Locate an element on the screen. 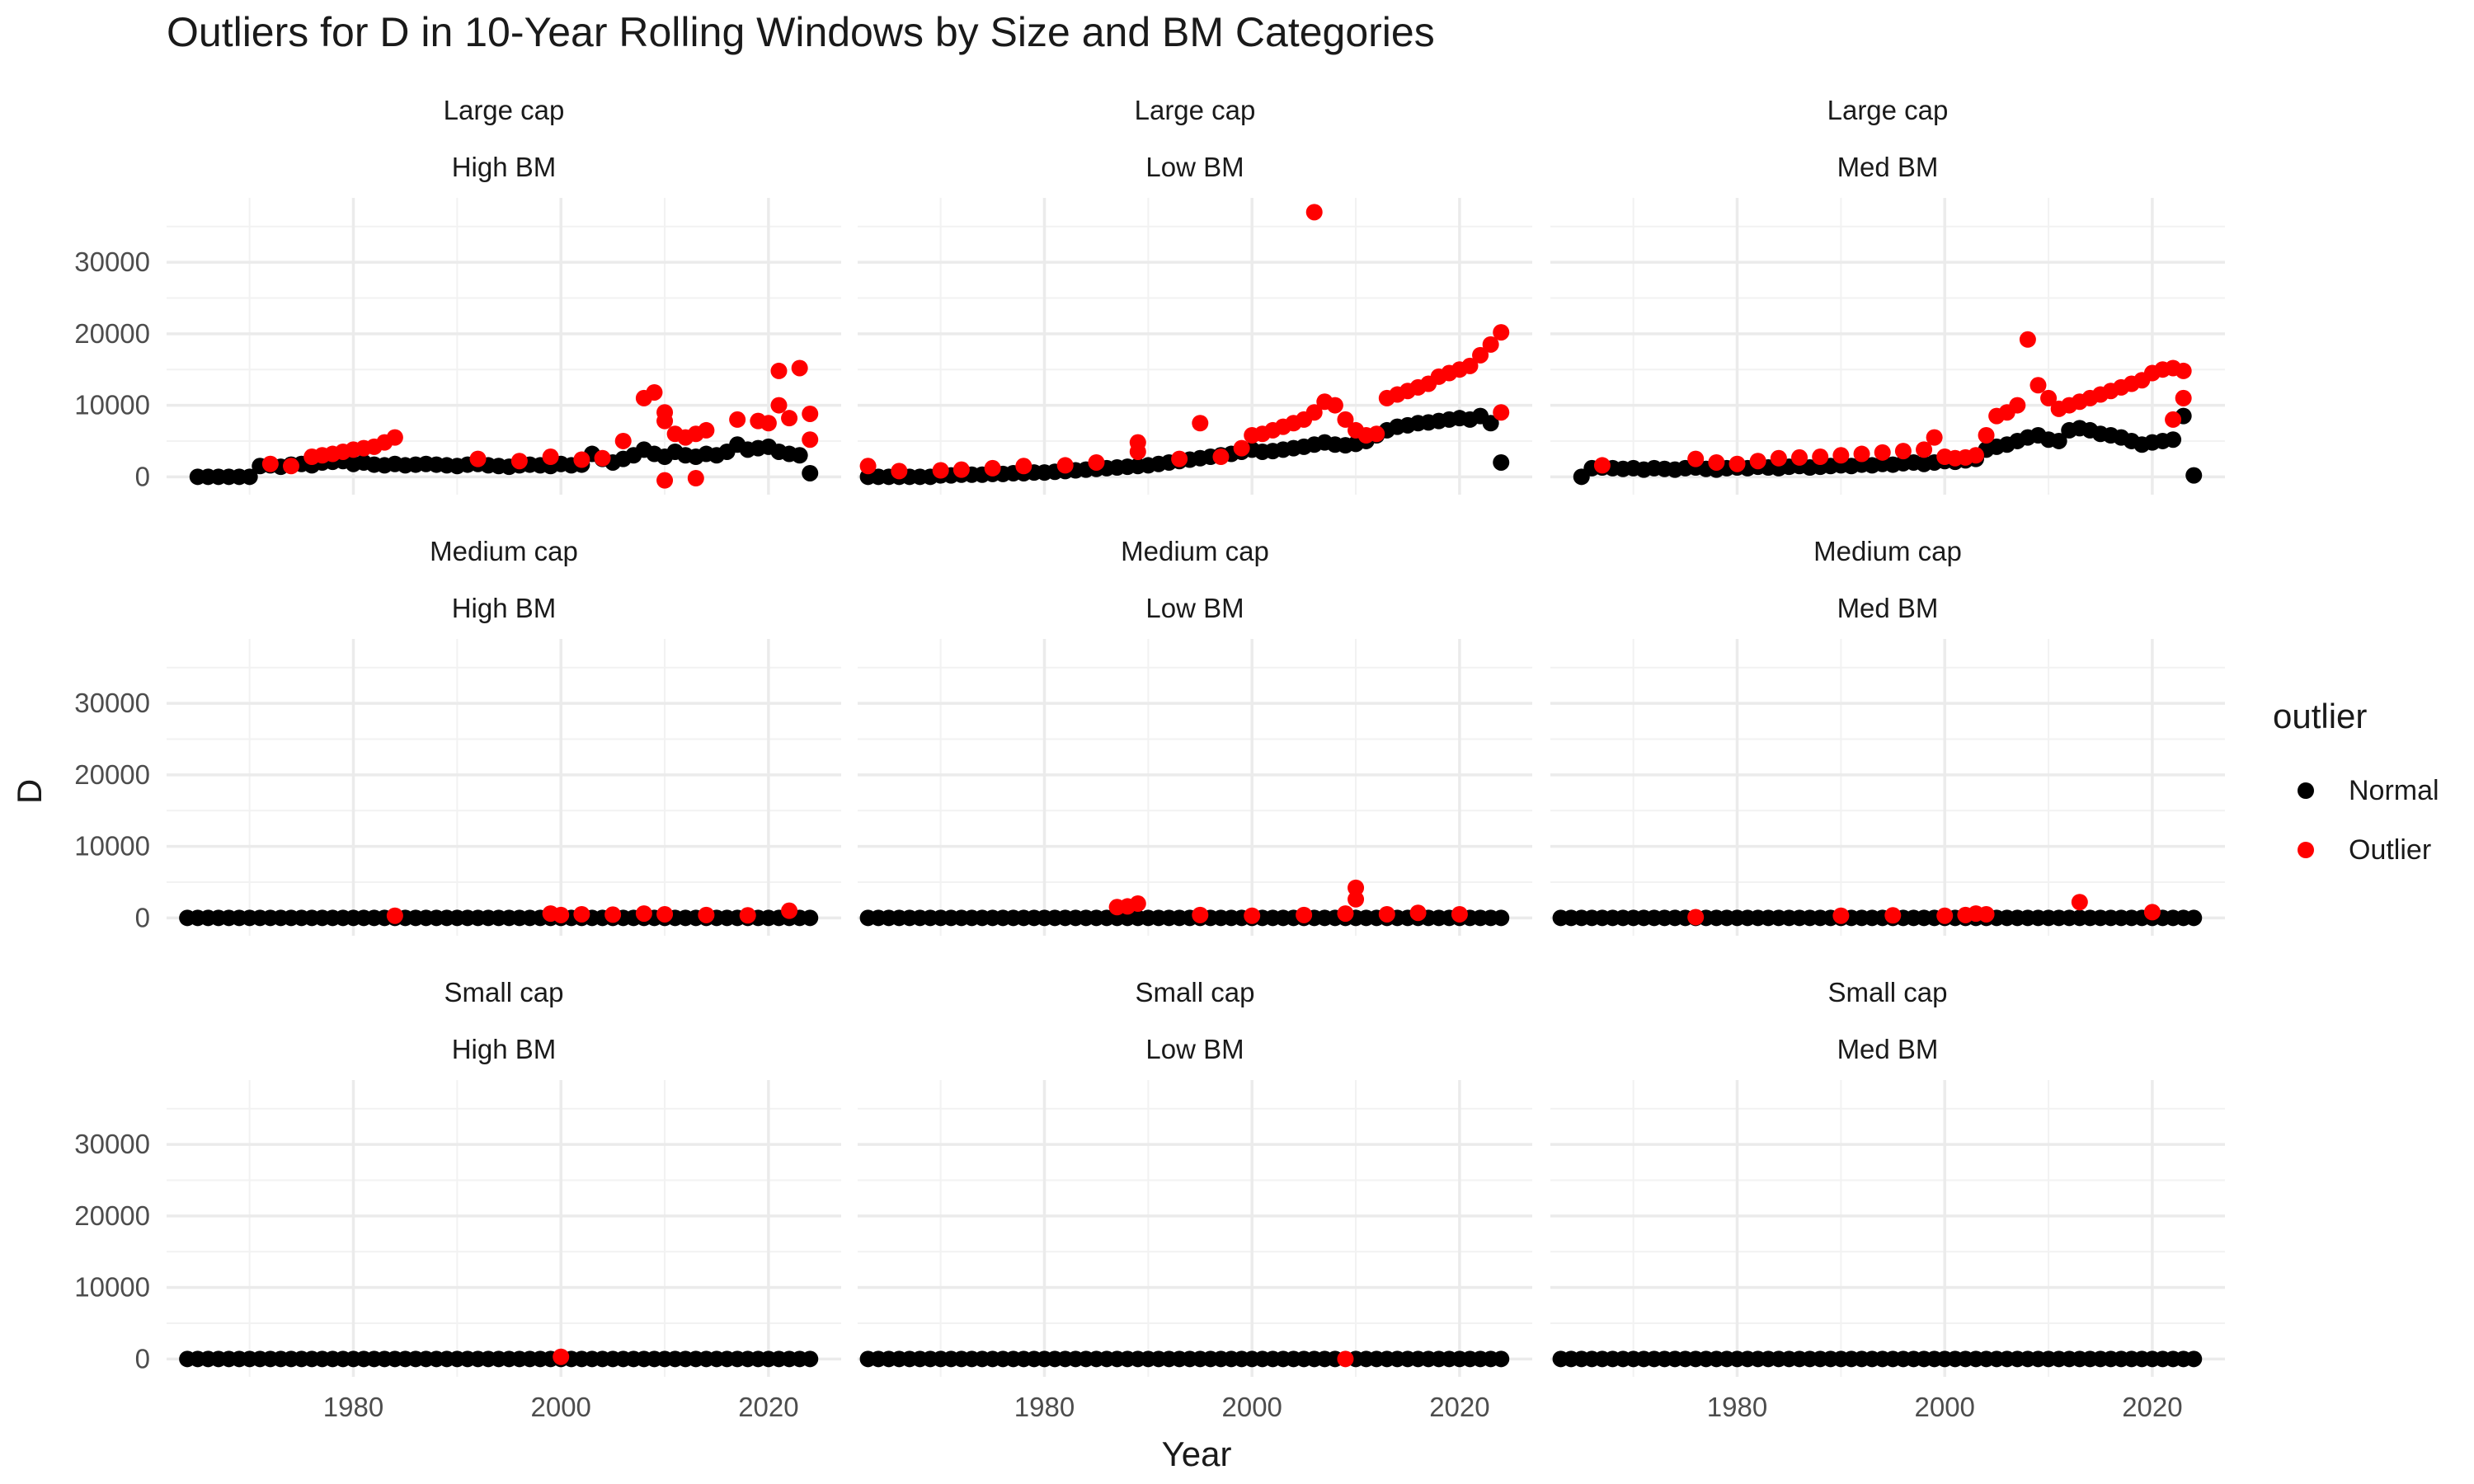  facet-2-1-point-normal is located at coordinates (810, 918).